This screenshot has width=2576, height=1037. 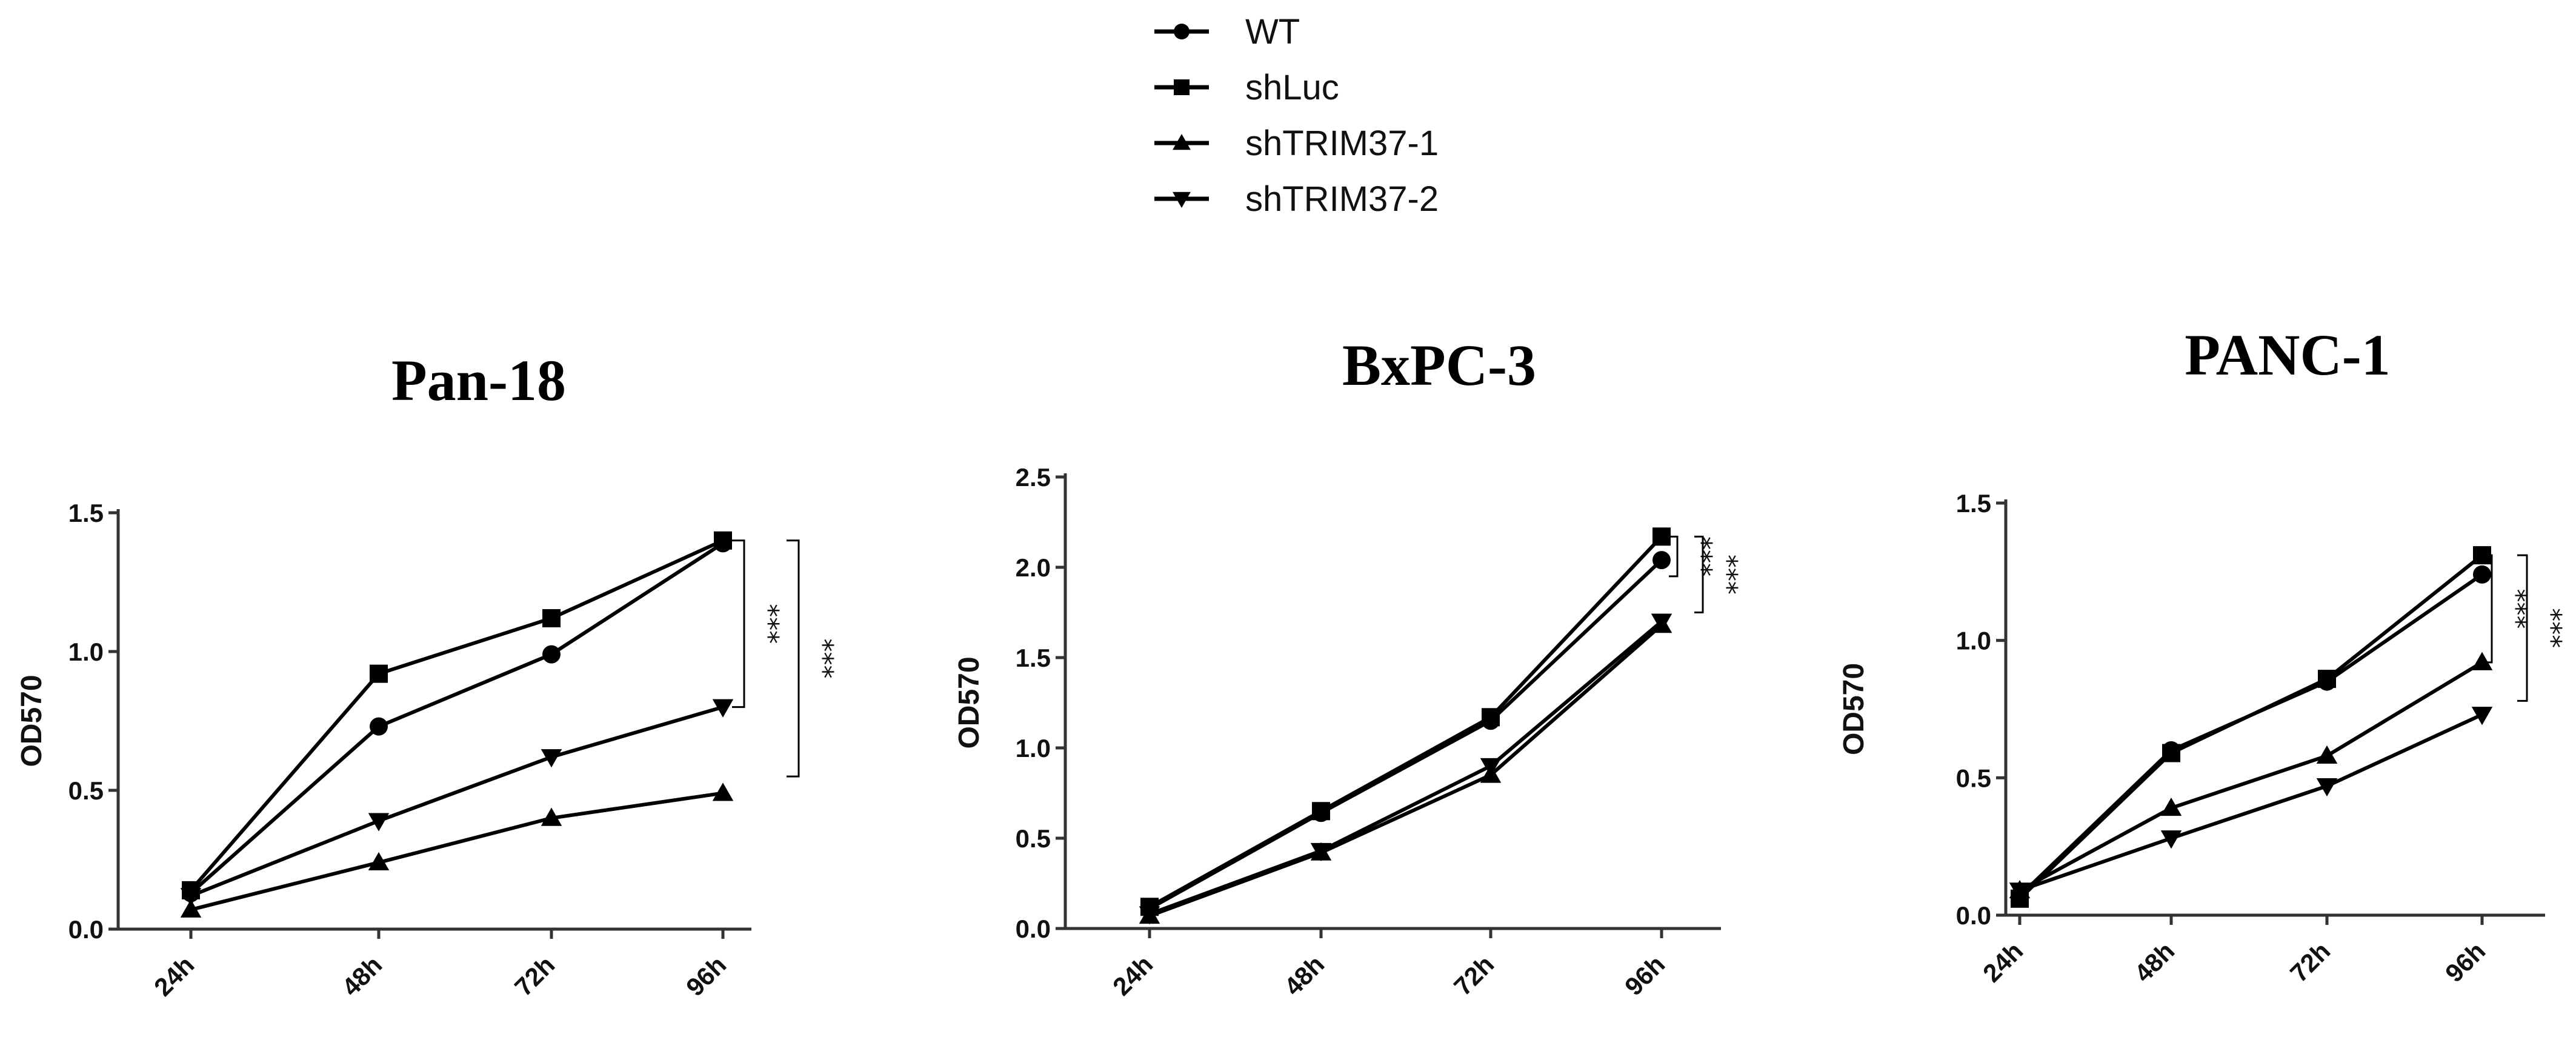 What do you see at coordinates (1292, 87) in the screenshot?
I see `legend-label: shLuc` at bounding box center [1292, 87].